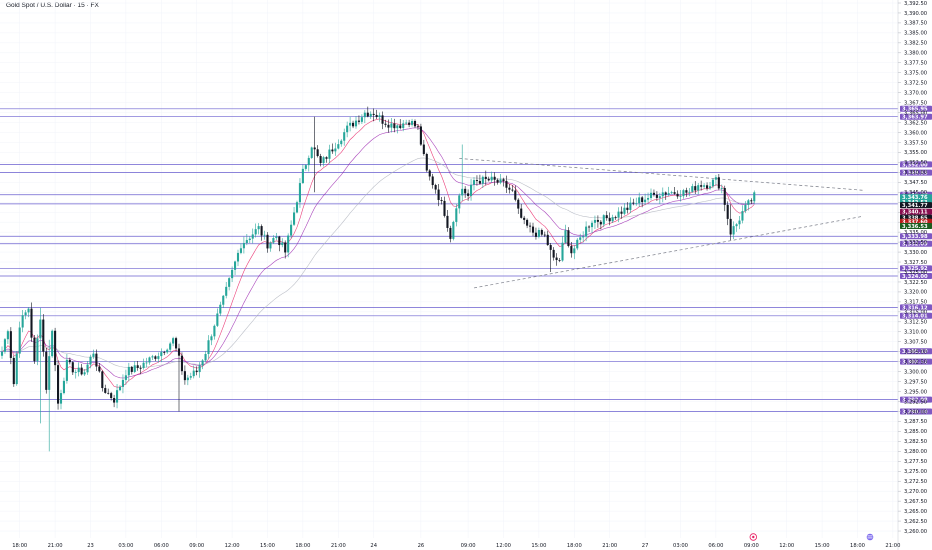  Describe the element at coordinates (915, 452) in the screenshot. I see `price-tick-label: 3,280.00` at that location.